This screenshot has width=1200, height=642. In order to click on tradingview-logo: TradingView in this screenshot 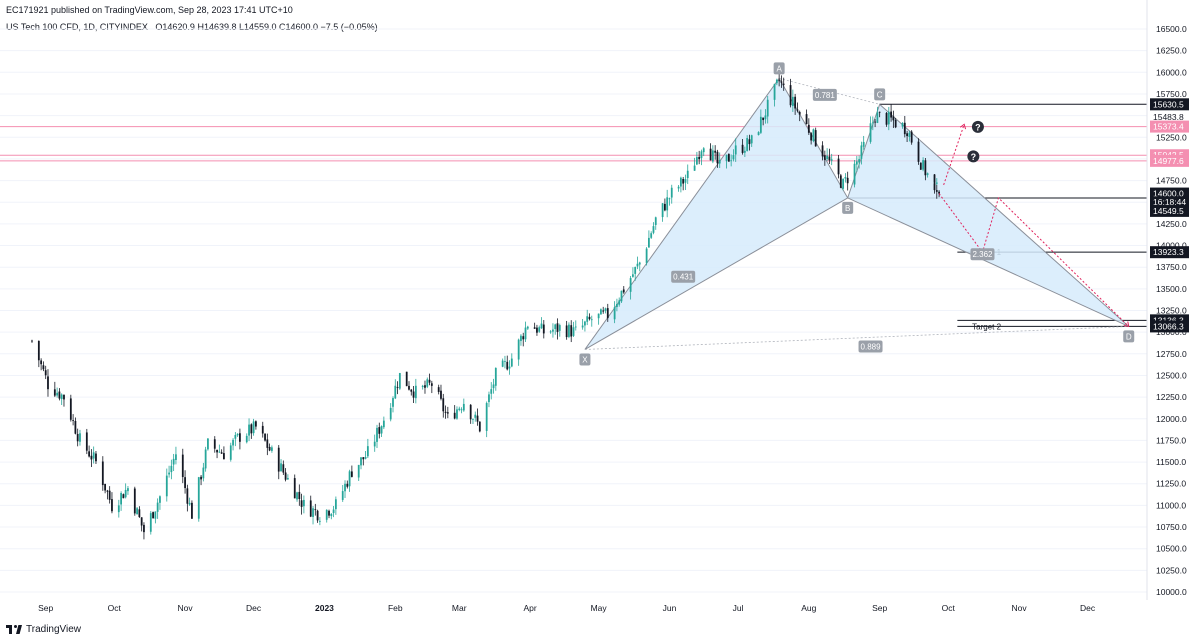, I will do `click(43, 629)`.